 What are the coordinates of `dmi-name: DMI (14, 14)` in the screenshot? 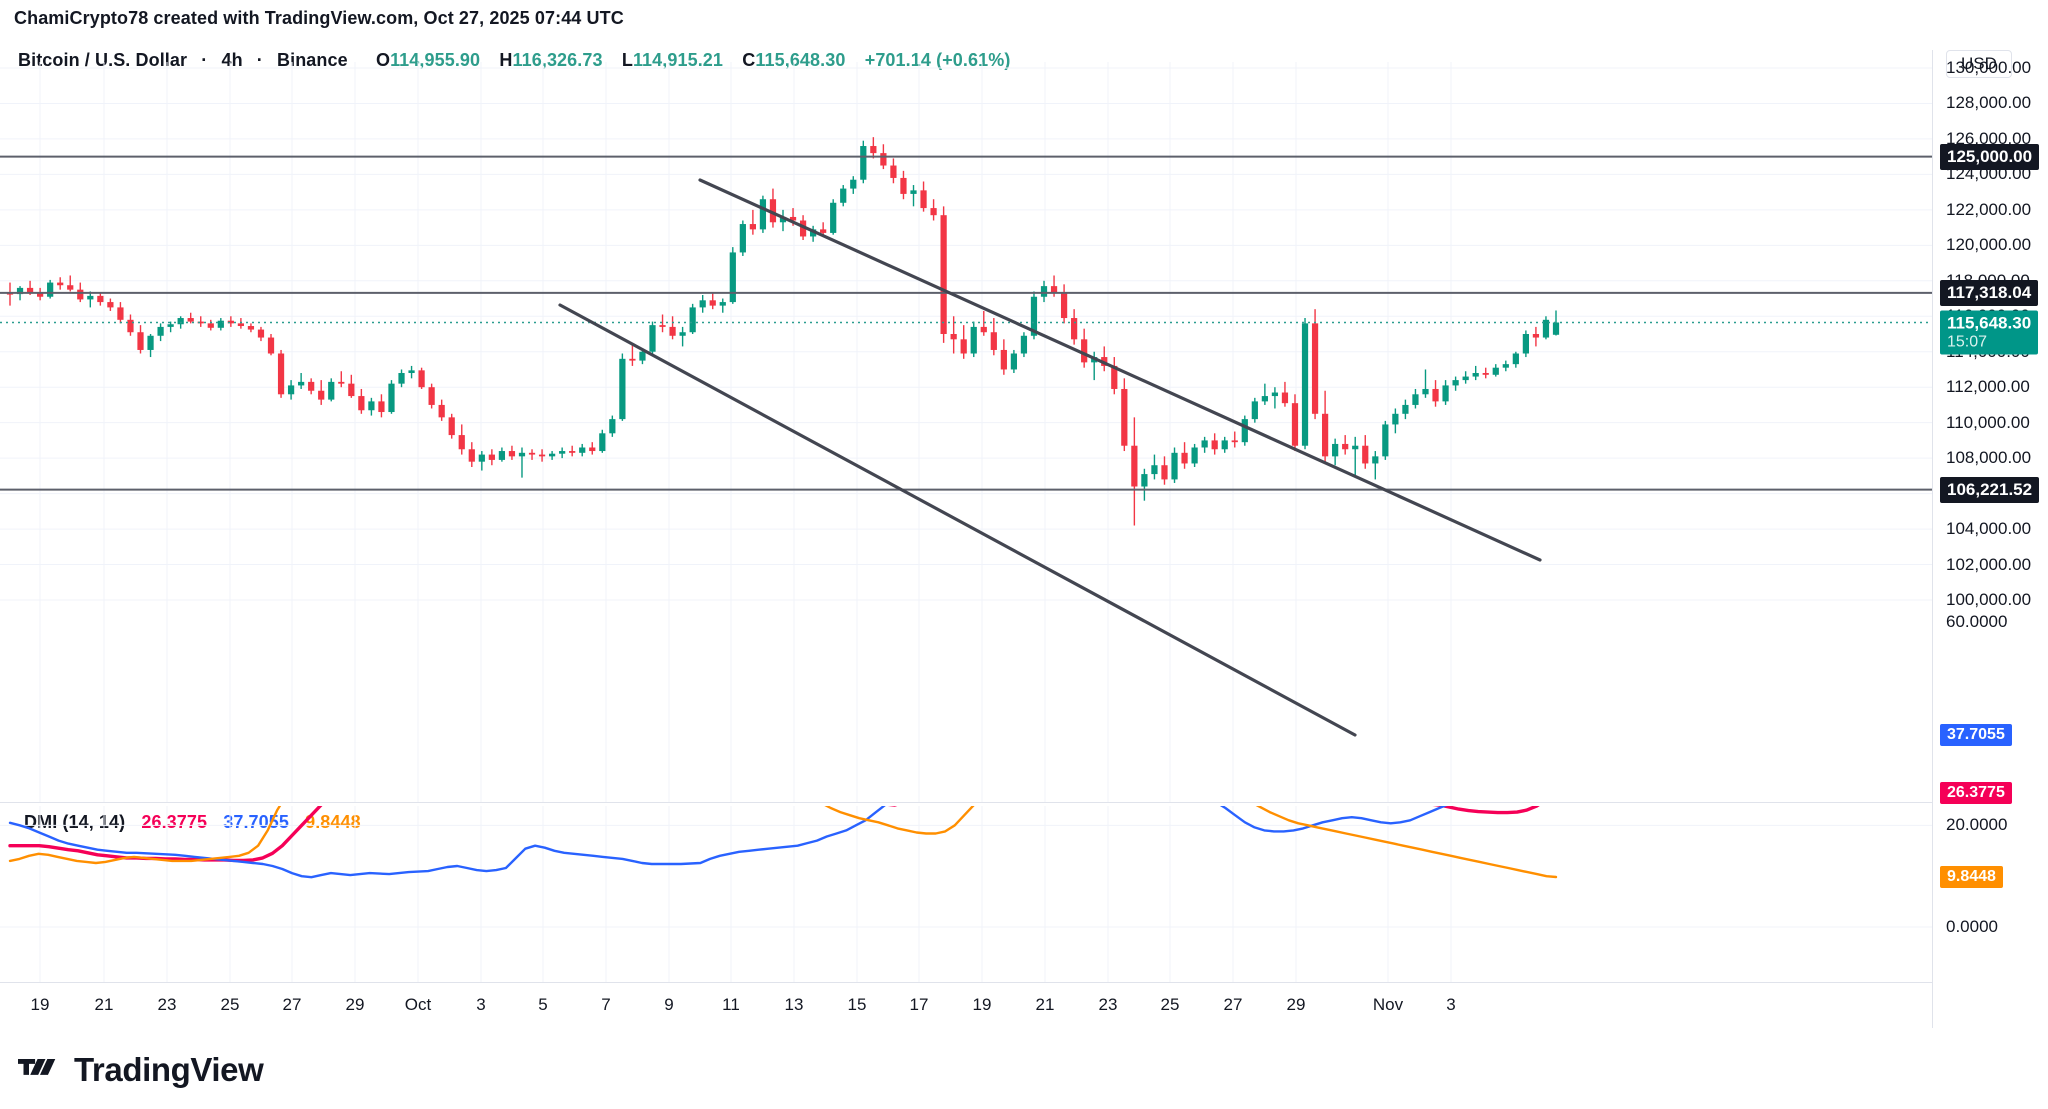 It's located at (75, 822).